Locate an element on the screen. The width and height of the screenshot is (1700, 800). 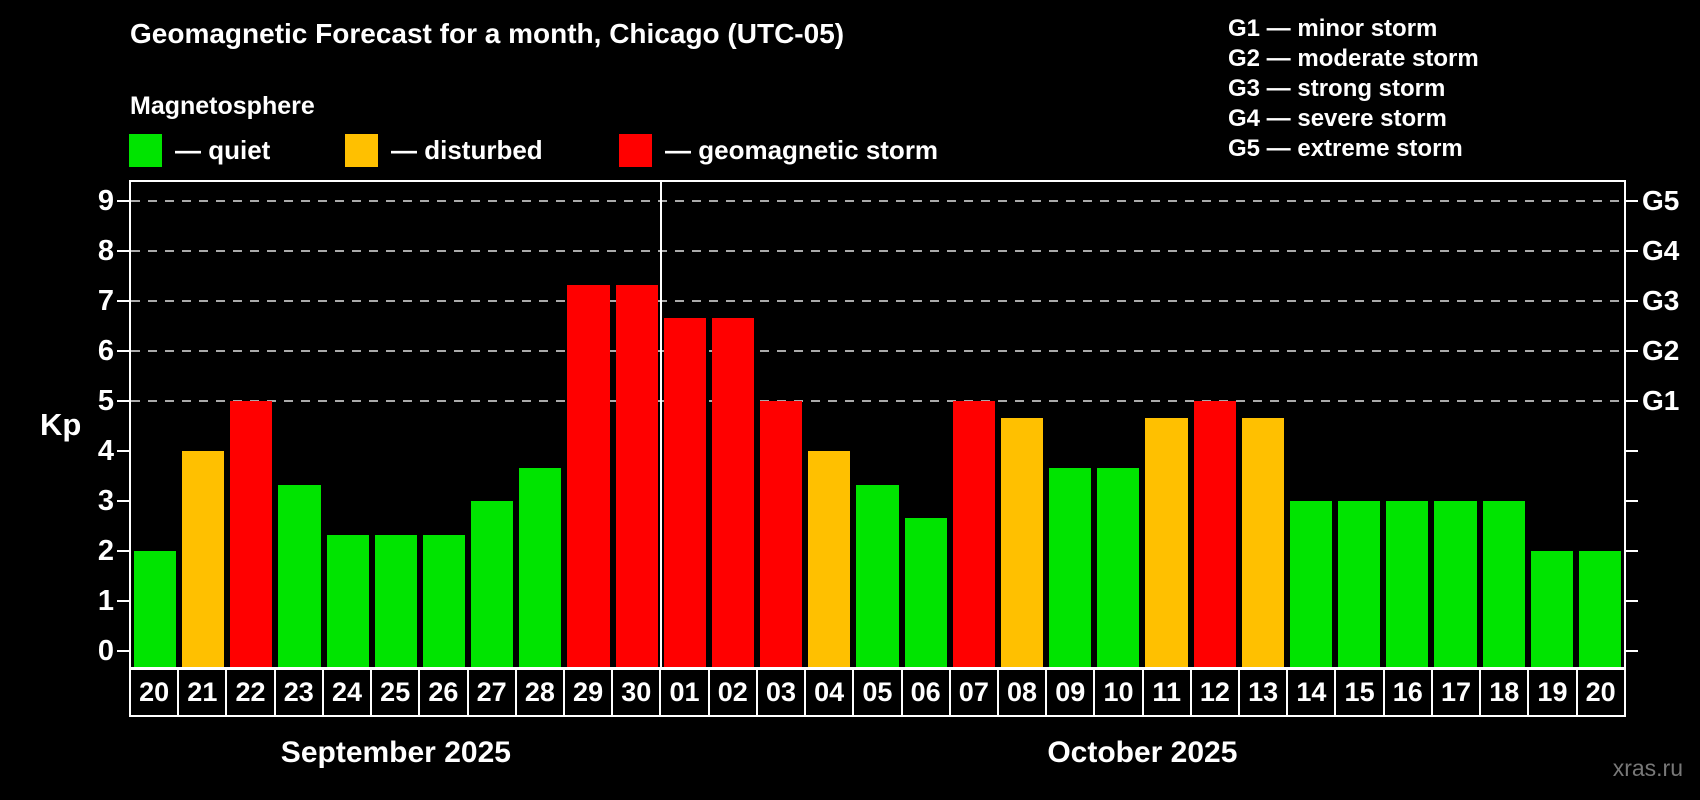
day-cell-06: 06 is located at coordinates (927, 692).